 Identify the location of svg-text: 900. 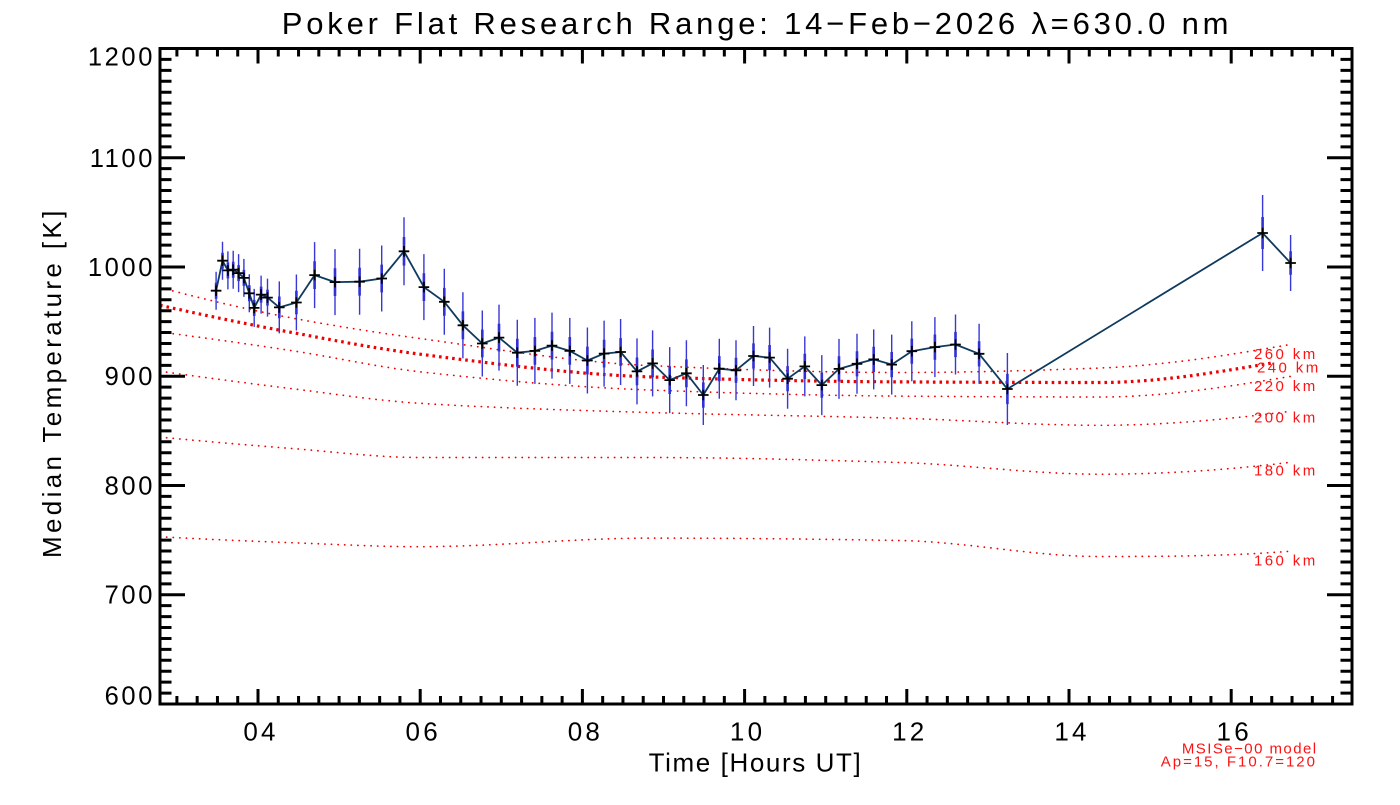
(130, 377).